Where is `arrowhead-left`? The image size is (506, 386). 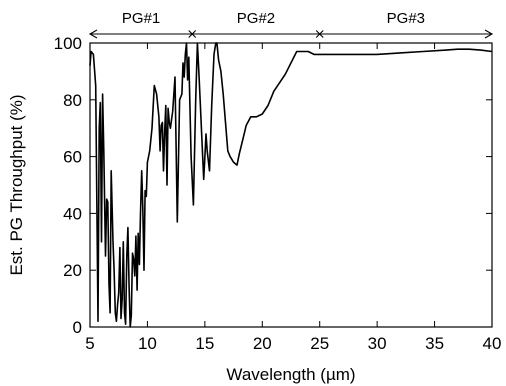
arrowhead-left is located at coordinates (93, 34).